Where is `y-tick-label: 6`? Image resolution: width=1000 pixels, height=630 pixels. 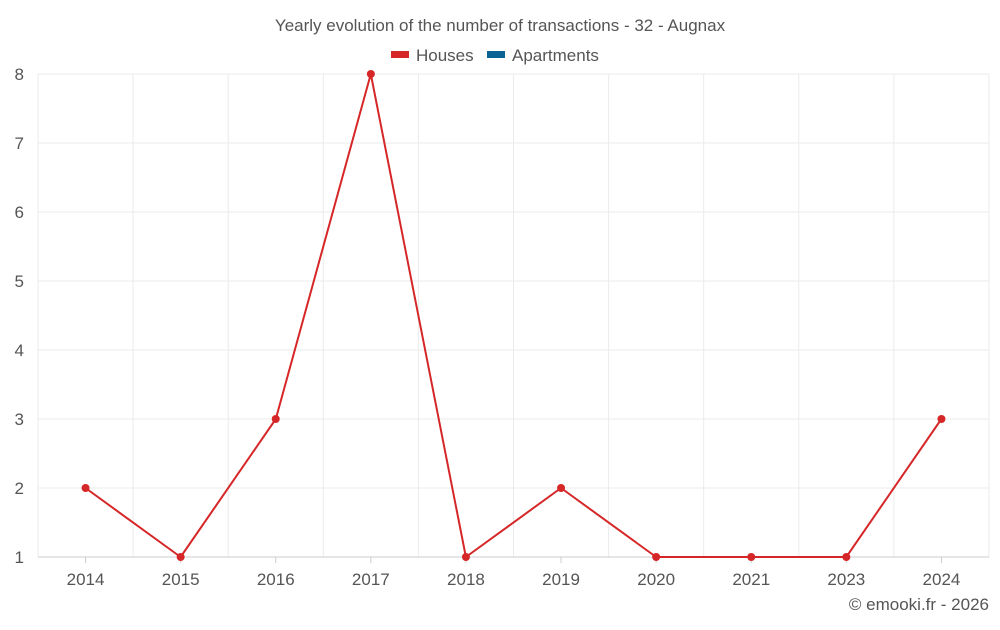 y-tick-label: 6 is located at coordinates (19, 212).